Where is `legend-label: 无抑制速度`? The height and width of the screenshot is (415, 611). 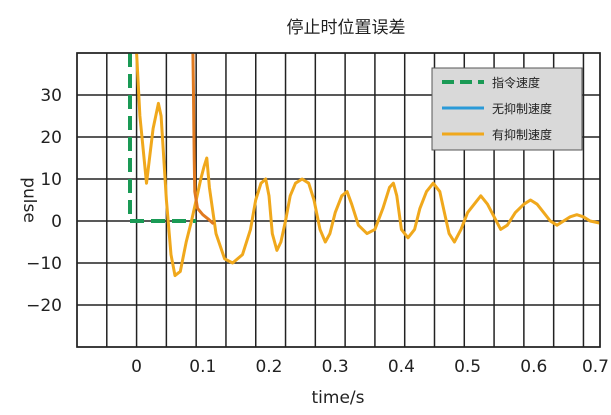 legend-label: 无抑制速度 is located at coordinates (522, 108).